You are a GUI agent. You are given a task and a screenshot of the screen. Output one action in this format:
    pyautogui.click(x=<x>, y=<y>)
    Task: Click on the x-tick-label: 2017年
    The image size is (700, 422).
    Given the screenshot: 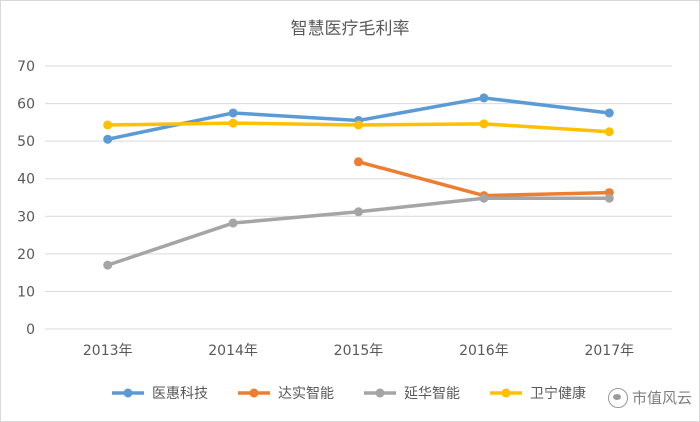 What is the action you would take?
    pyautogui.click(x=609, y=351)
    